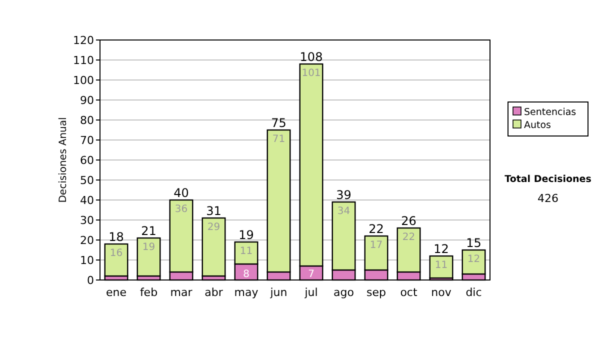 This screenshot has width=600, height=340. I want to click on x-tick-label: may, so click(246, 292).